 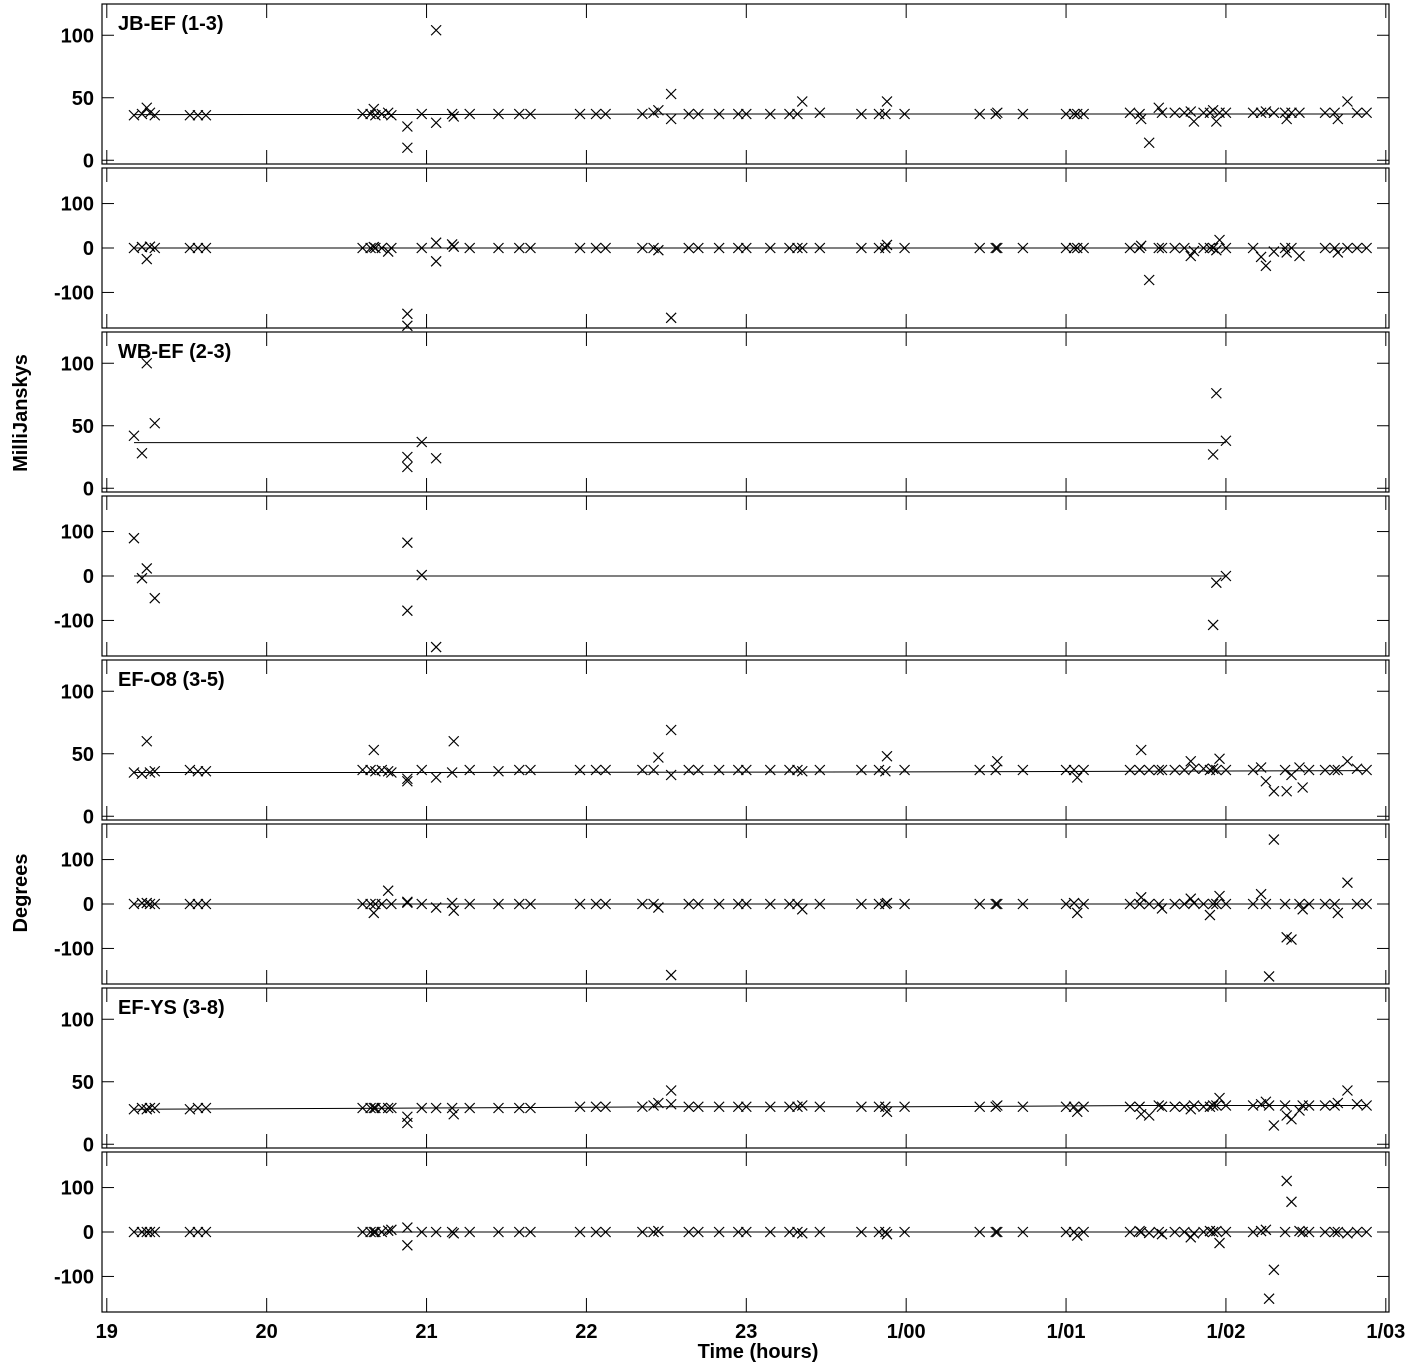 What do you see at coordinates (77, 533) in the screenshot?
I see `panel-1-phase-ytick-label: 100` at bounding box center [77, 533].